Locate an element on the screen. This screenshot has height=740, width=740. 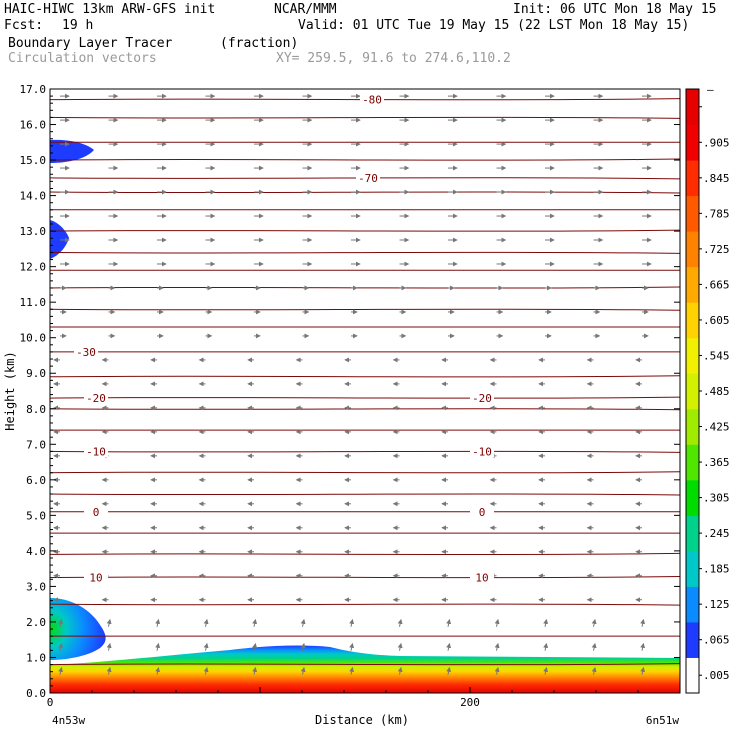
colorbar-label: .185 is located at coordinates (716, 569).